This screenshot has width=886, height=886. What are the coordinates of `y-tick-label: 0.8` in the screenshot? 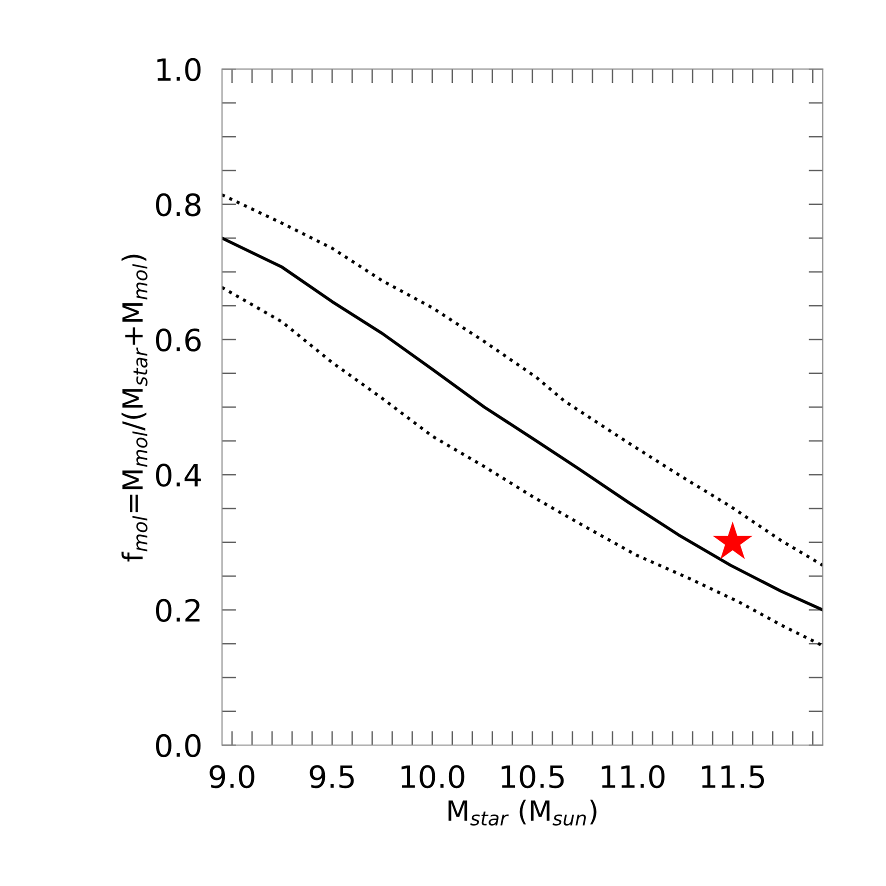 It's located at (178, 204).